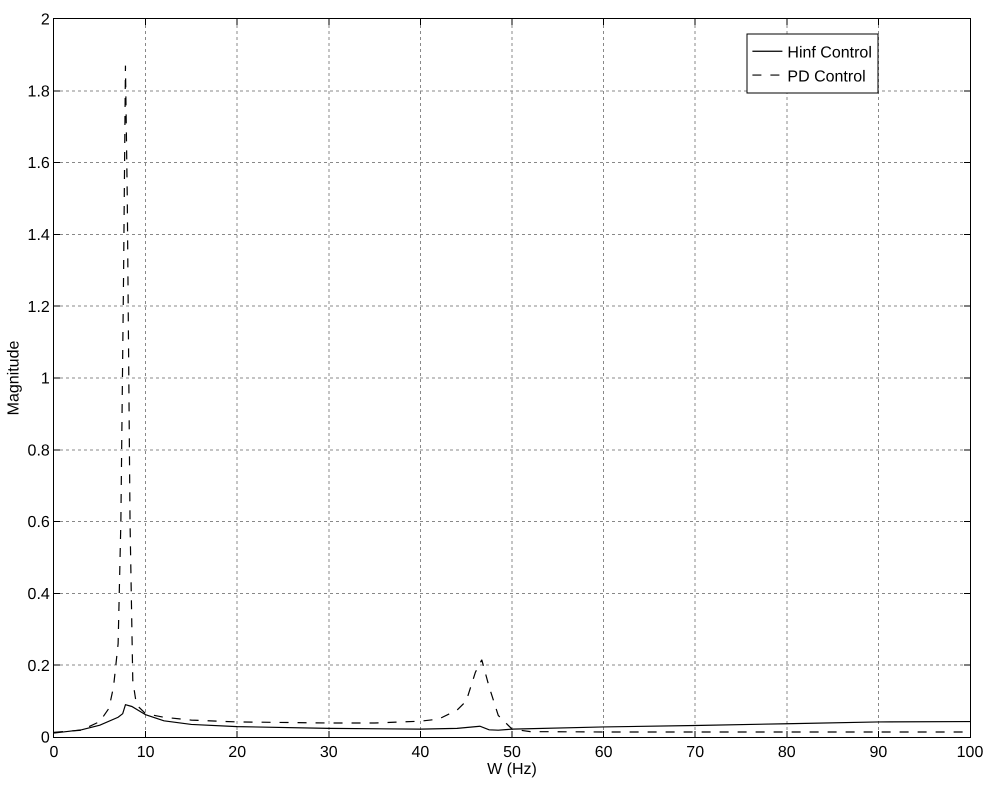 This screenshot has height=787, width=1000. What do you see at coordinates (39, 235) in the screenshot?
I see `y-tick-label: 1.4` at bounding box center [39, 235].